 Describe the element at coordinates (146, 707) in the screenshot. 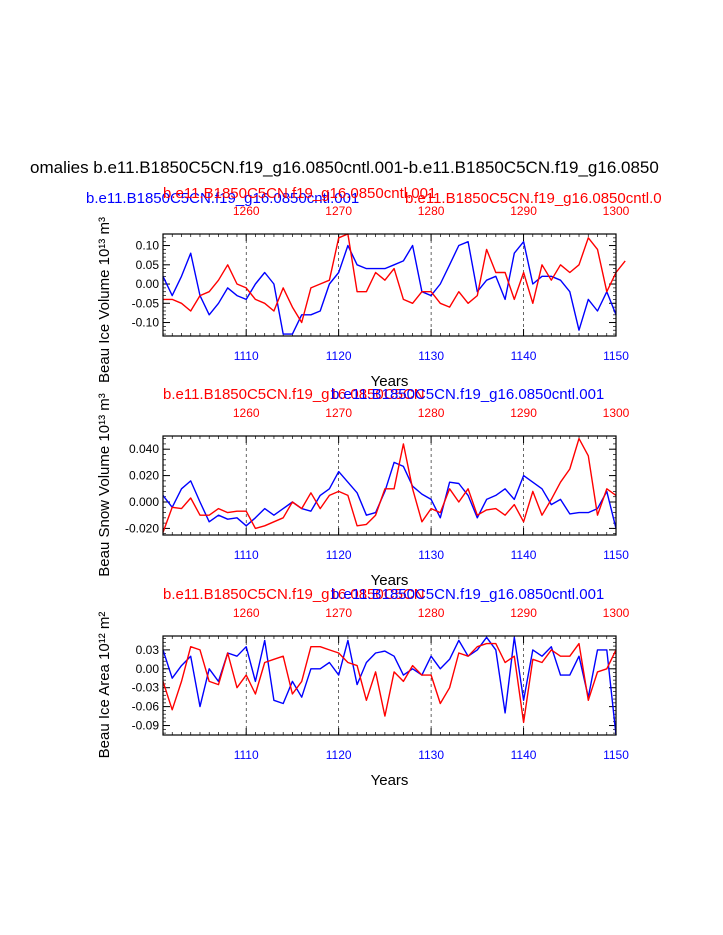

I see `y-tick-label: -0.06` at that location.